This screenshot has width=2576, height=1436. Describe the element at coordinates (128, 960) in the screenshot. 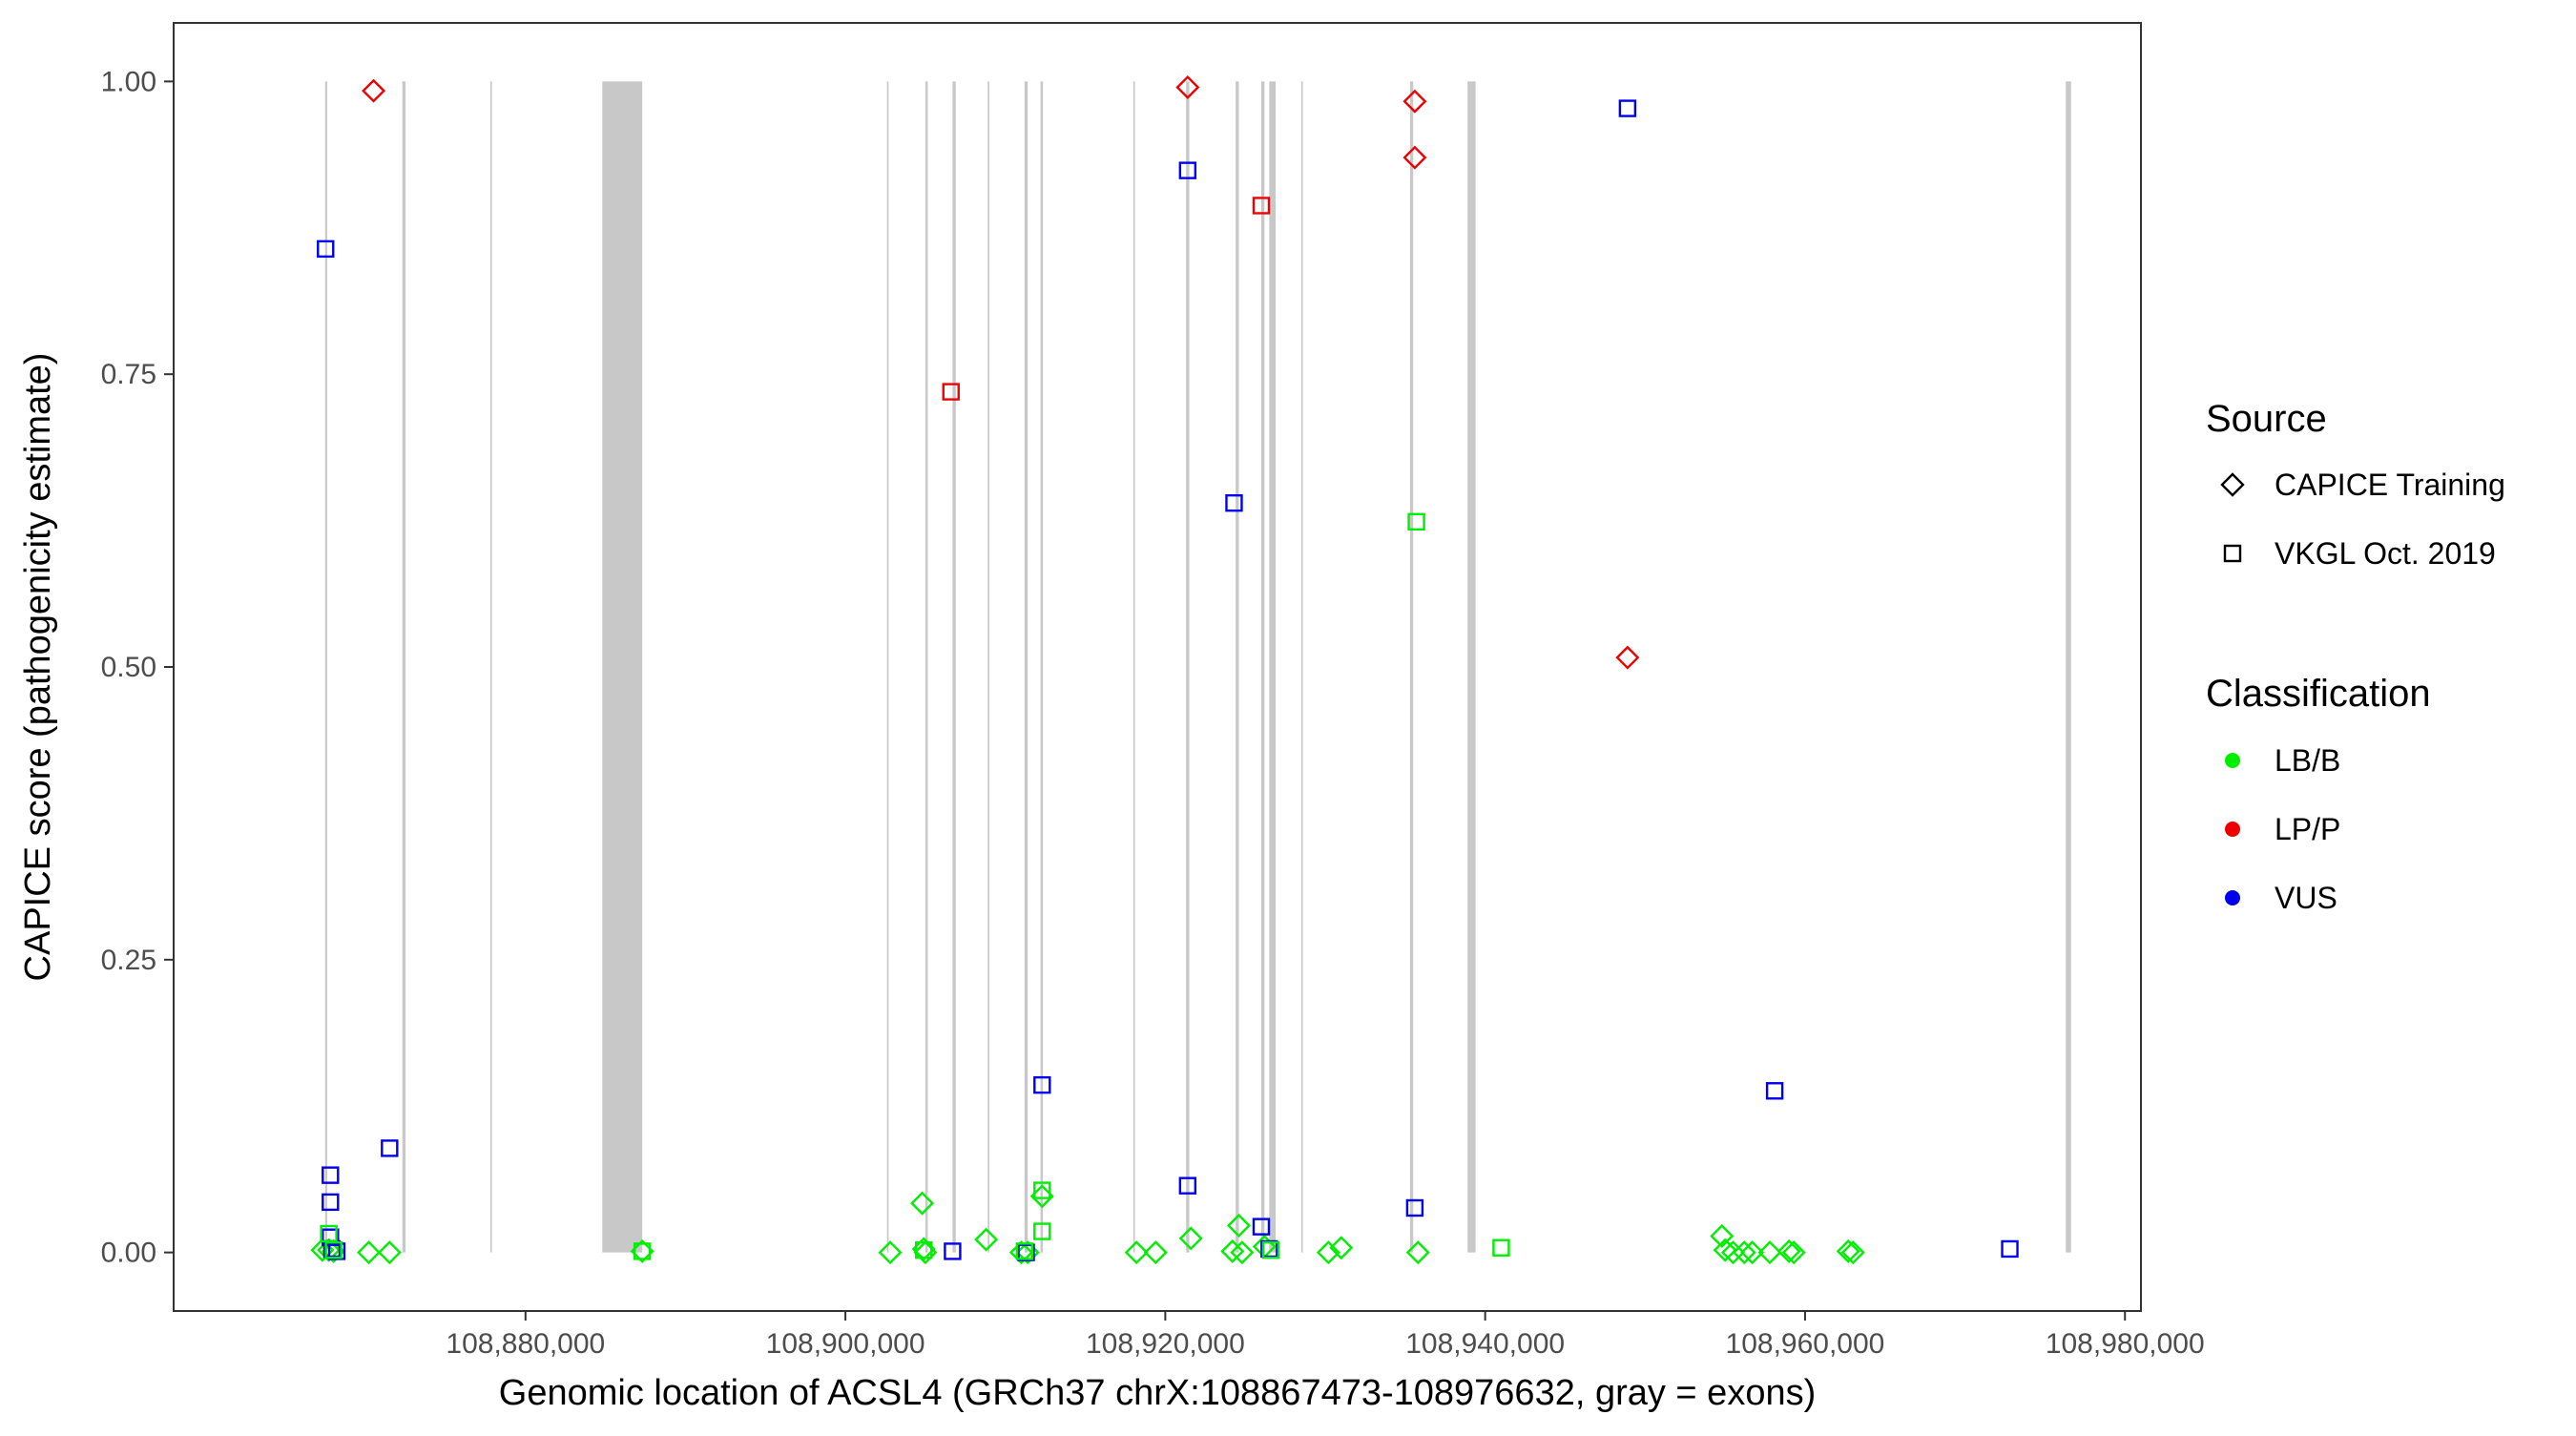

I see `y-tick-label: 0.25` at that location.